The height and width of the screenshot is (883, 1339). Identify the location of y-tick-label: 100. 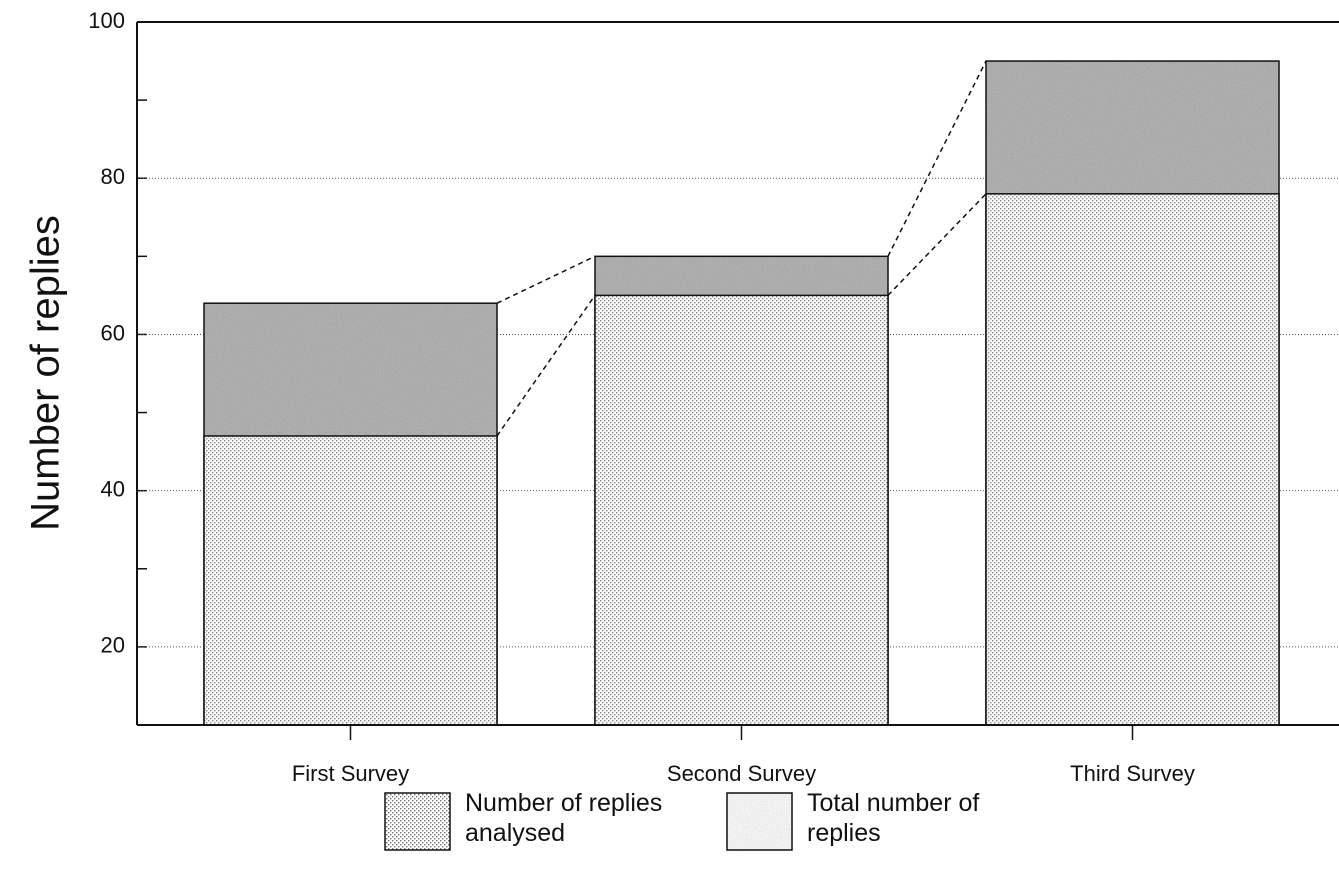
(106, 20).